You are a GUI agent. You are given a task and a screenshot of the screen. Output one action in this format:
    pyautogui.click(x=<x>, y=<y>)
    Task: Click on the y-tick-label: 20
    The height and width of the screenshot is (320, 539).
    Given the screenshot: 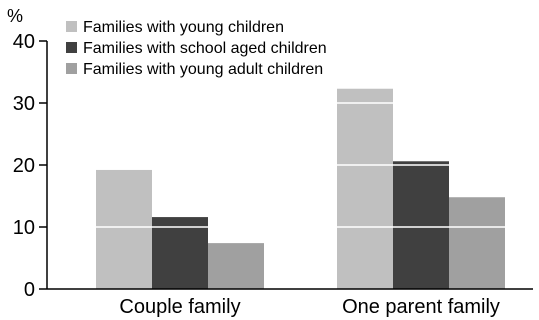 What is the action you would take?
    pyautogui.click(x=24, y=166)
    